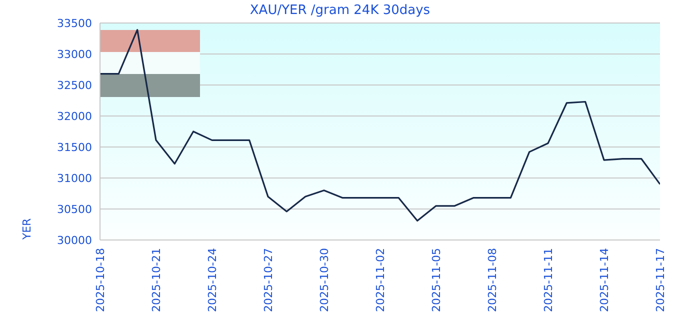  Describe the element at coordinates (74, 116) in the screenshot. I see `y-tick-label: 32000` at that location.